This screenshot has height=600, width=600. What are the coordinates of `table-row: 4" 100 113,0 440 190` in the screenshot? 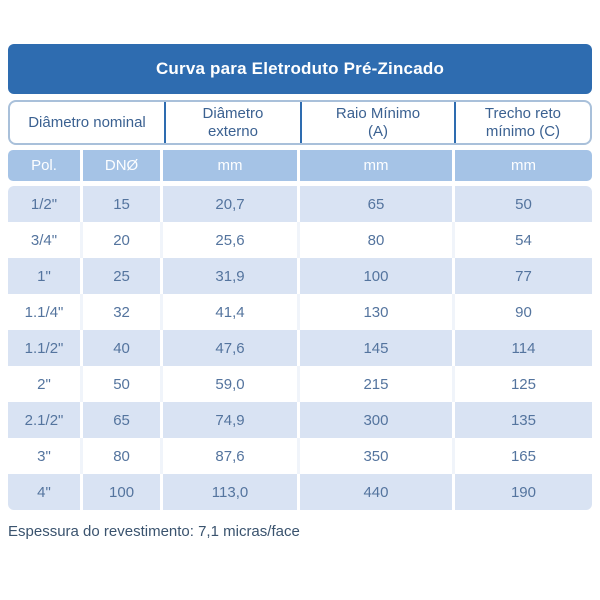 It's located at (300, 492).